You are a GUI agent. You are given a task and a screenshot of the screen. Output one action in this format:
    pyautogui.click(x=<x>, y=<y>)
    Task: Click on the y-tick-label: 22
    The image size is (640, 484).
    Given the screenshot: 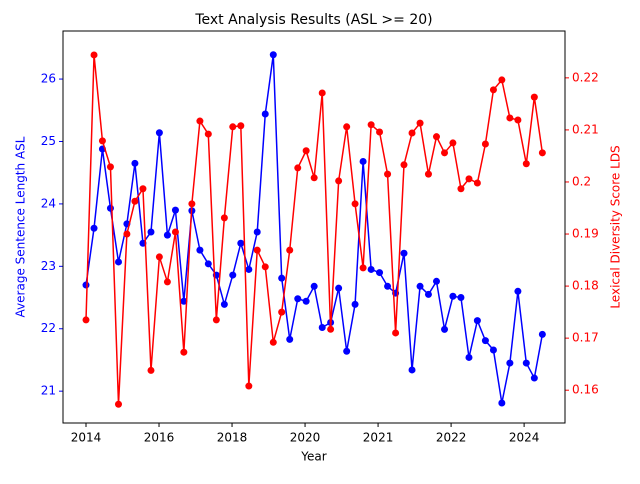 What is the action you would take?
    pyautogui.click(x=48, y=328)
    